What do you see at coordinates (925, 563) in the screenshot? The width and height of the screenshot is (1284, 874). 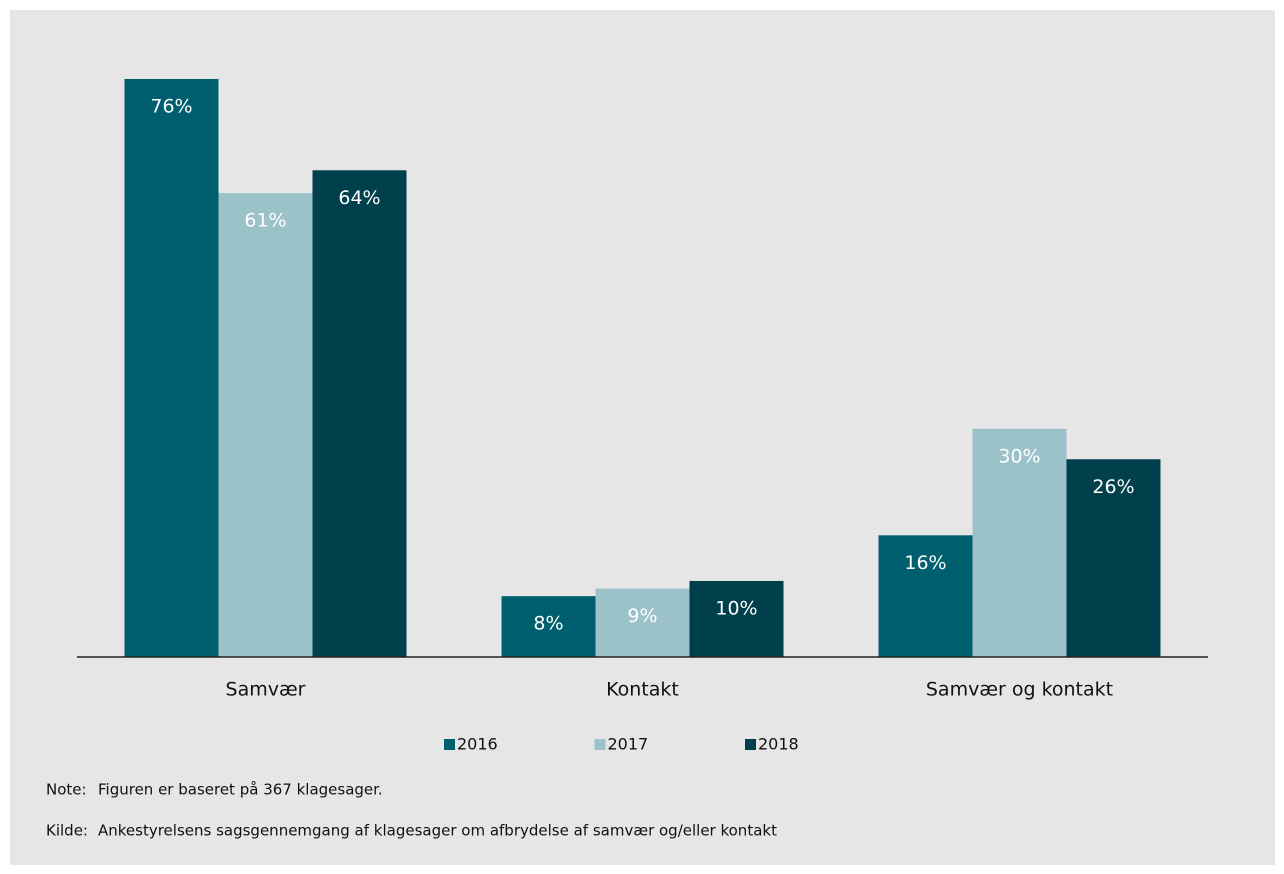 I see `data-label: 16%` at bounding box center [925, 563].